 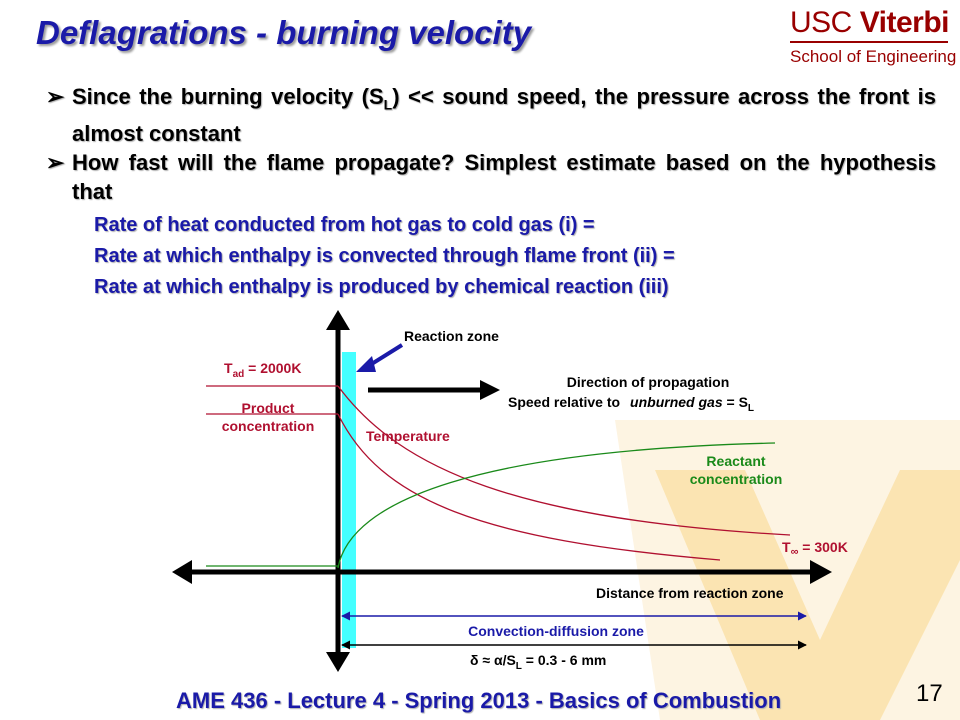 I want to click on tad-label: Tad = 2000K, so click(x=262, y=370).